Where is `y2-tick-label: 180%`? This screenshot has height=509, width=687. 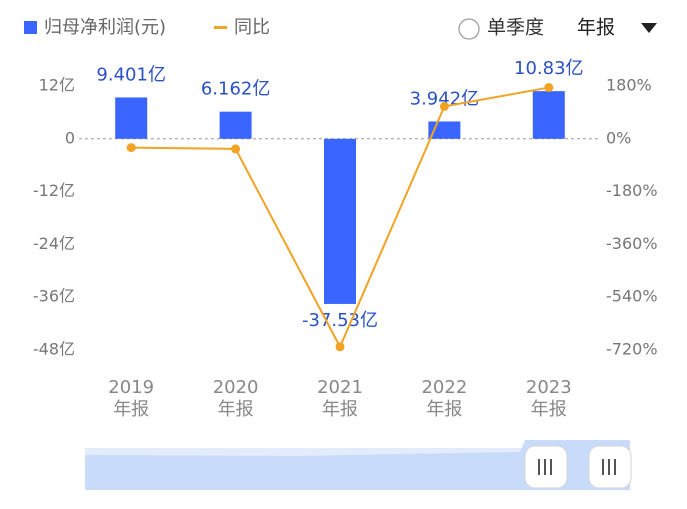 y2-tick-label: 180% is located at coordinates (629, 85).